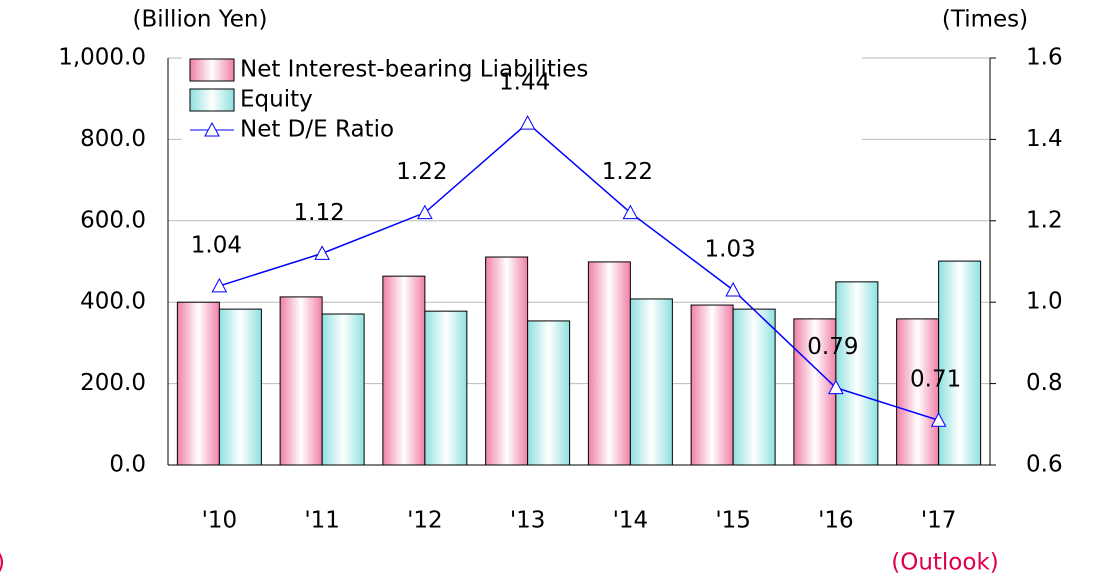  I want to click on y-tick-label: 400.0, so click(113, 302).